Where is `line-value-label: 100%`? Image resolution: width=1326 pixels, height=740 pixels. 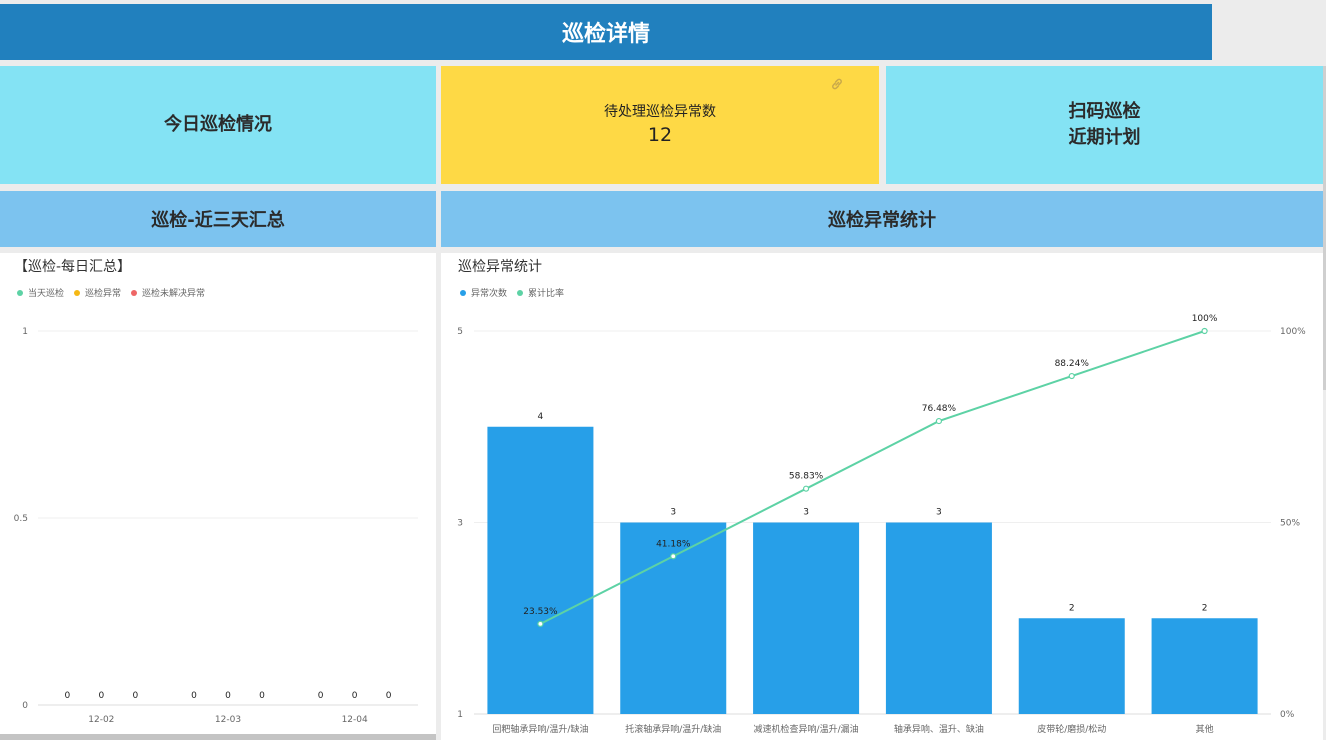
line-value-label: 100% is located at coordinates (1205, 319).